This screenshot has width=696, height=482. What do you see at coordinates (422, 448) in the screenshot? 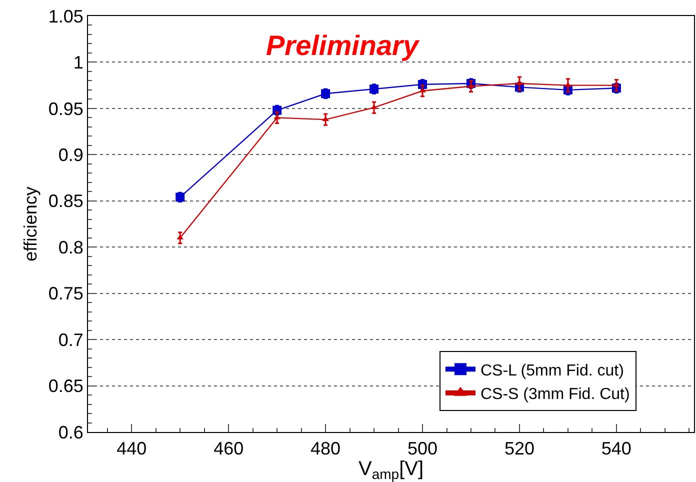
I see `x-tick-label: 500` at bounding box center [422, 448].